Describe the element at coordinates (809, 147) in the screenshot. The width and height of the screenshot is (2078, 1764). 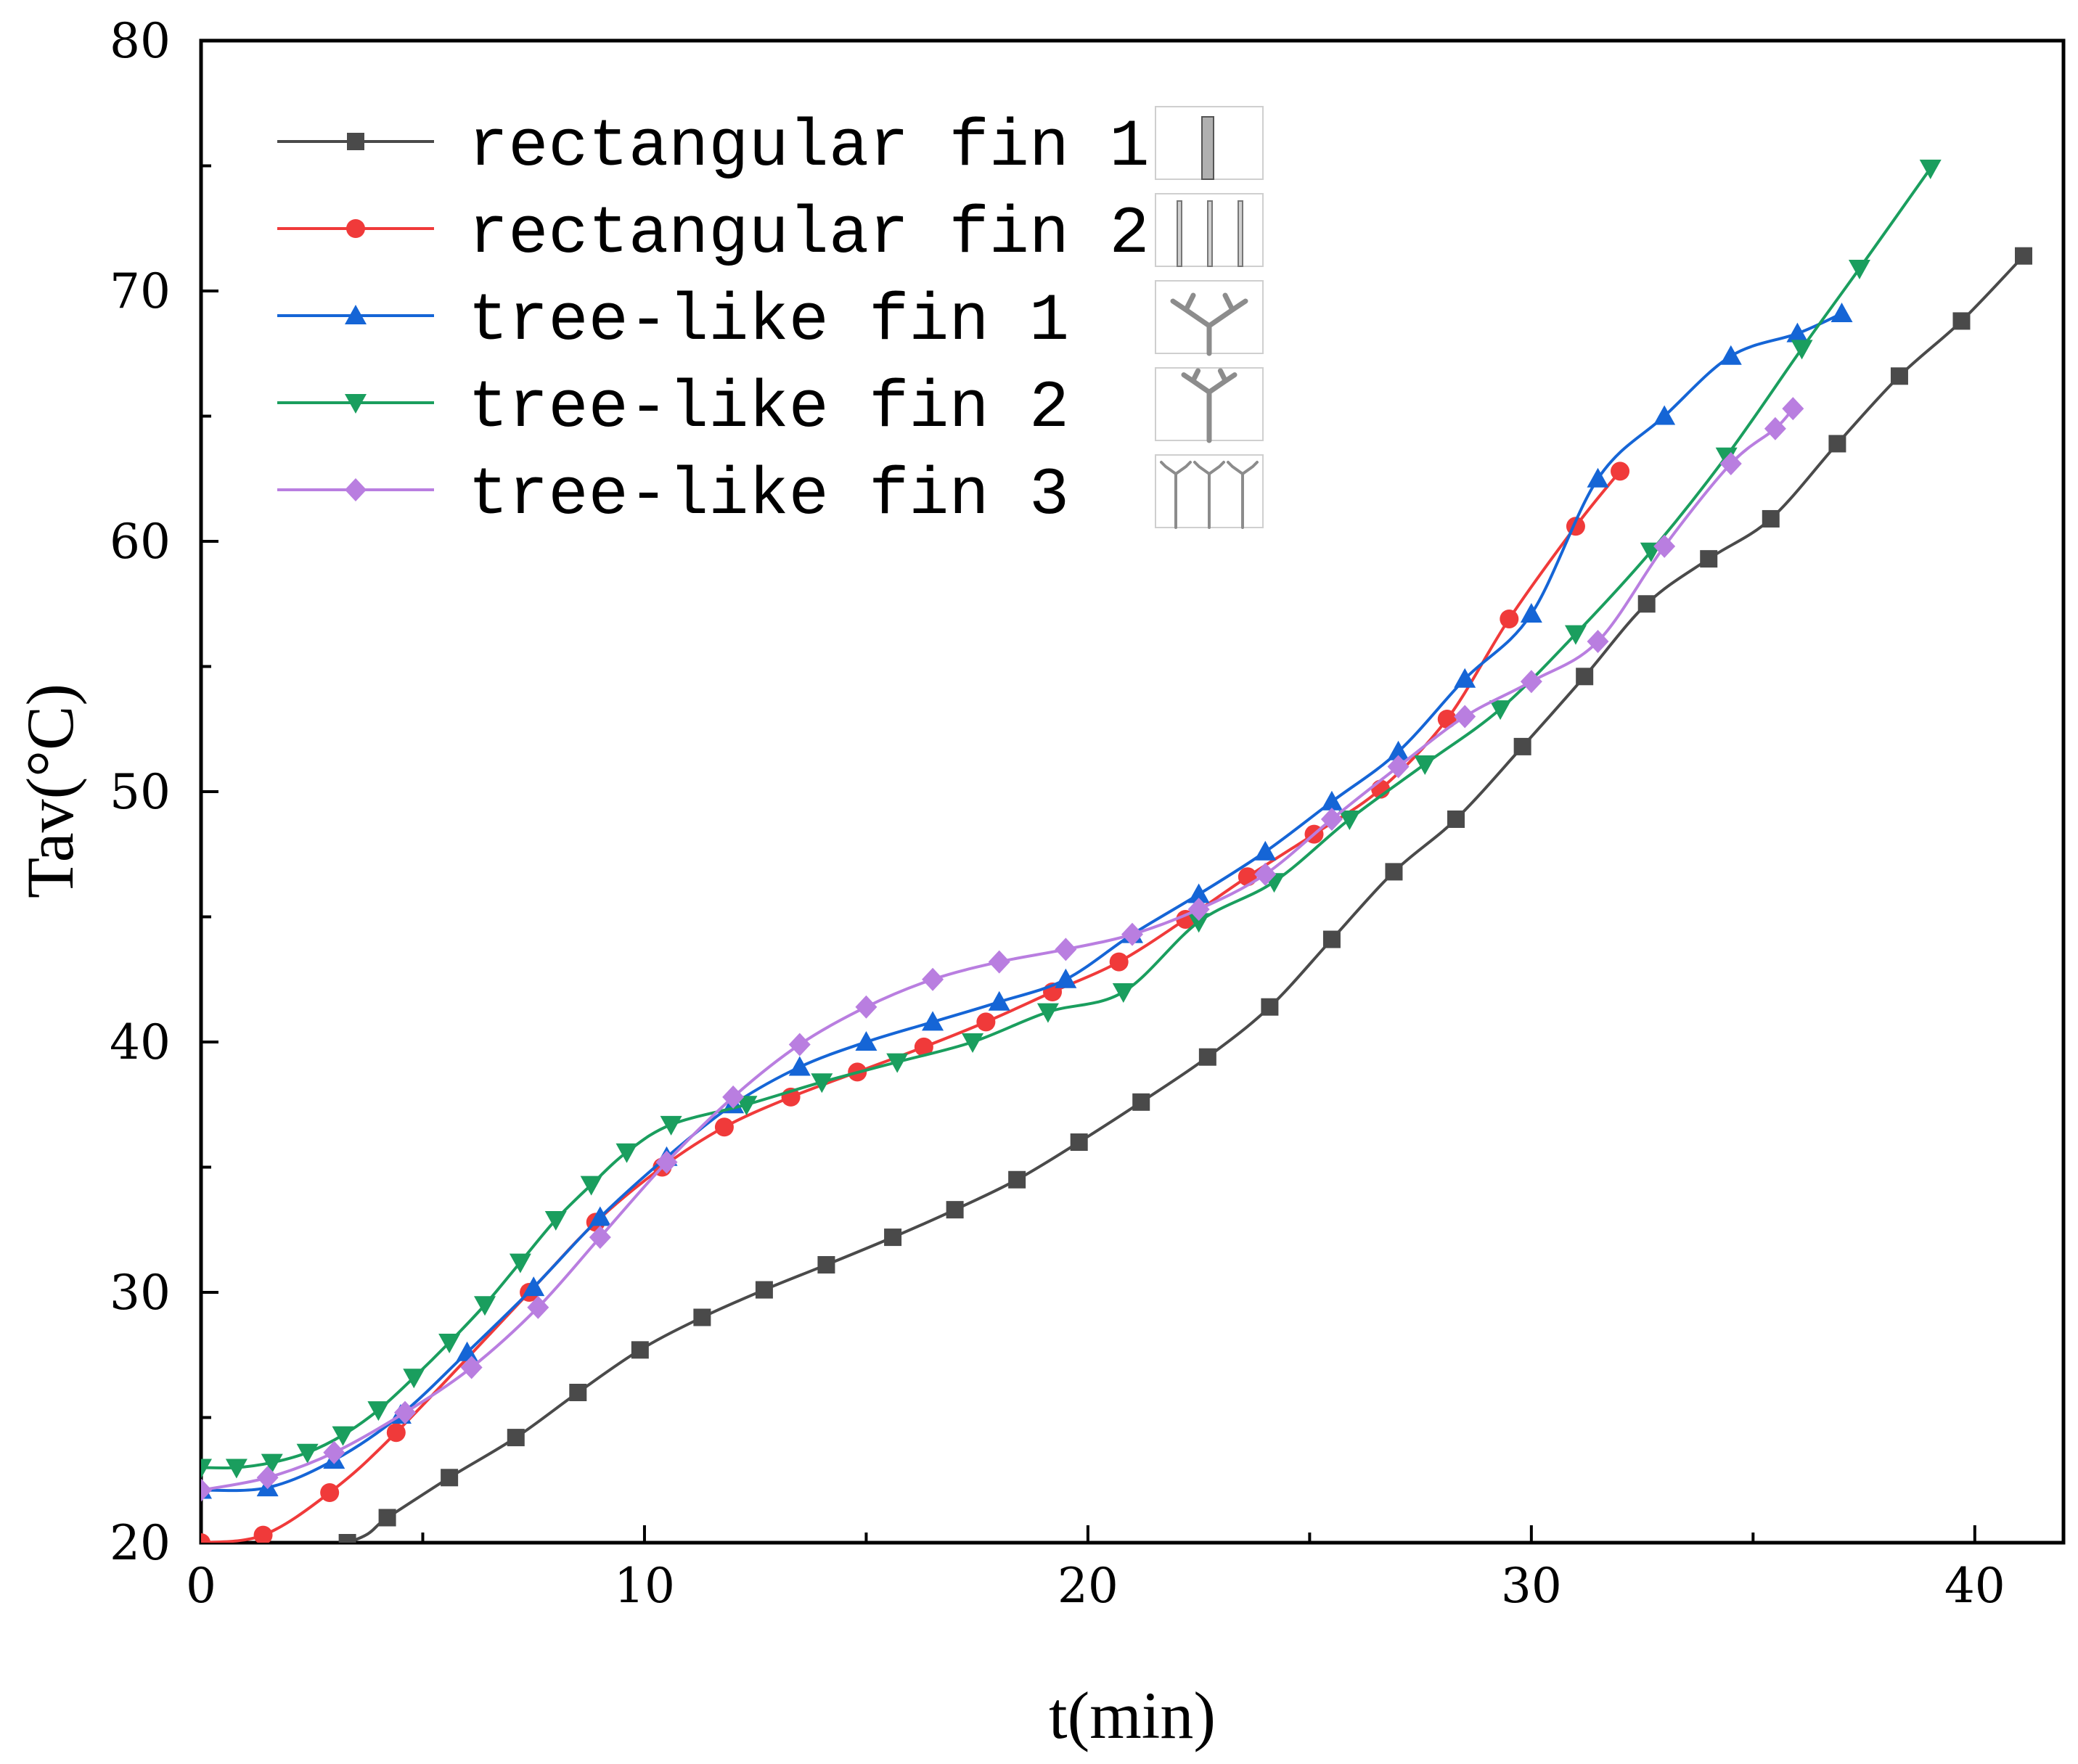
I see `legend-label: rectangular fin 1` at that location.